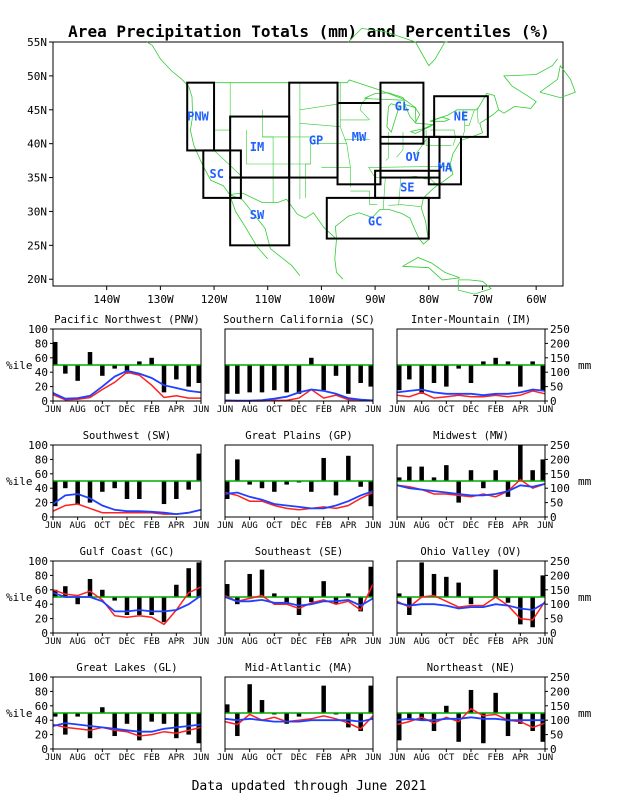  I want to click on panel-title: Great Lakes (GL), so click(126, 668).